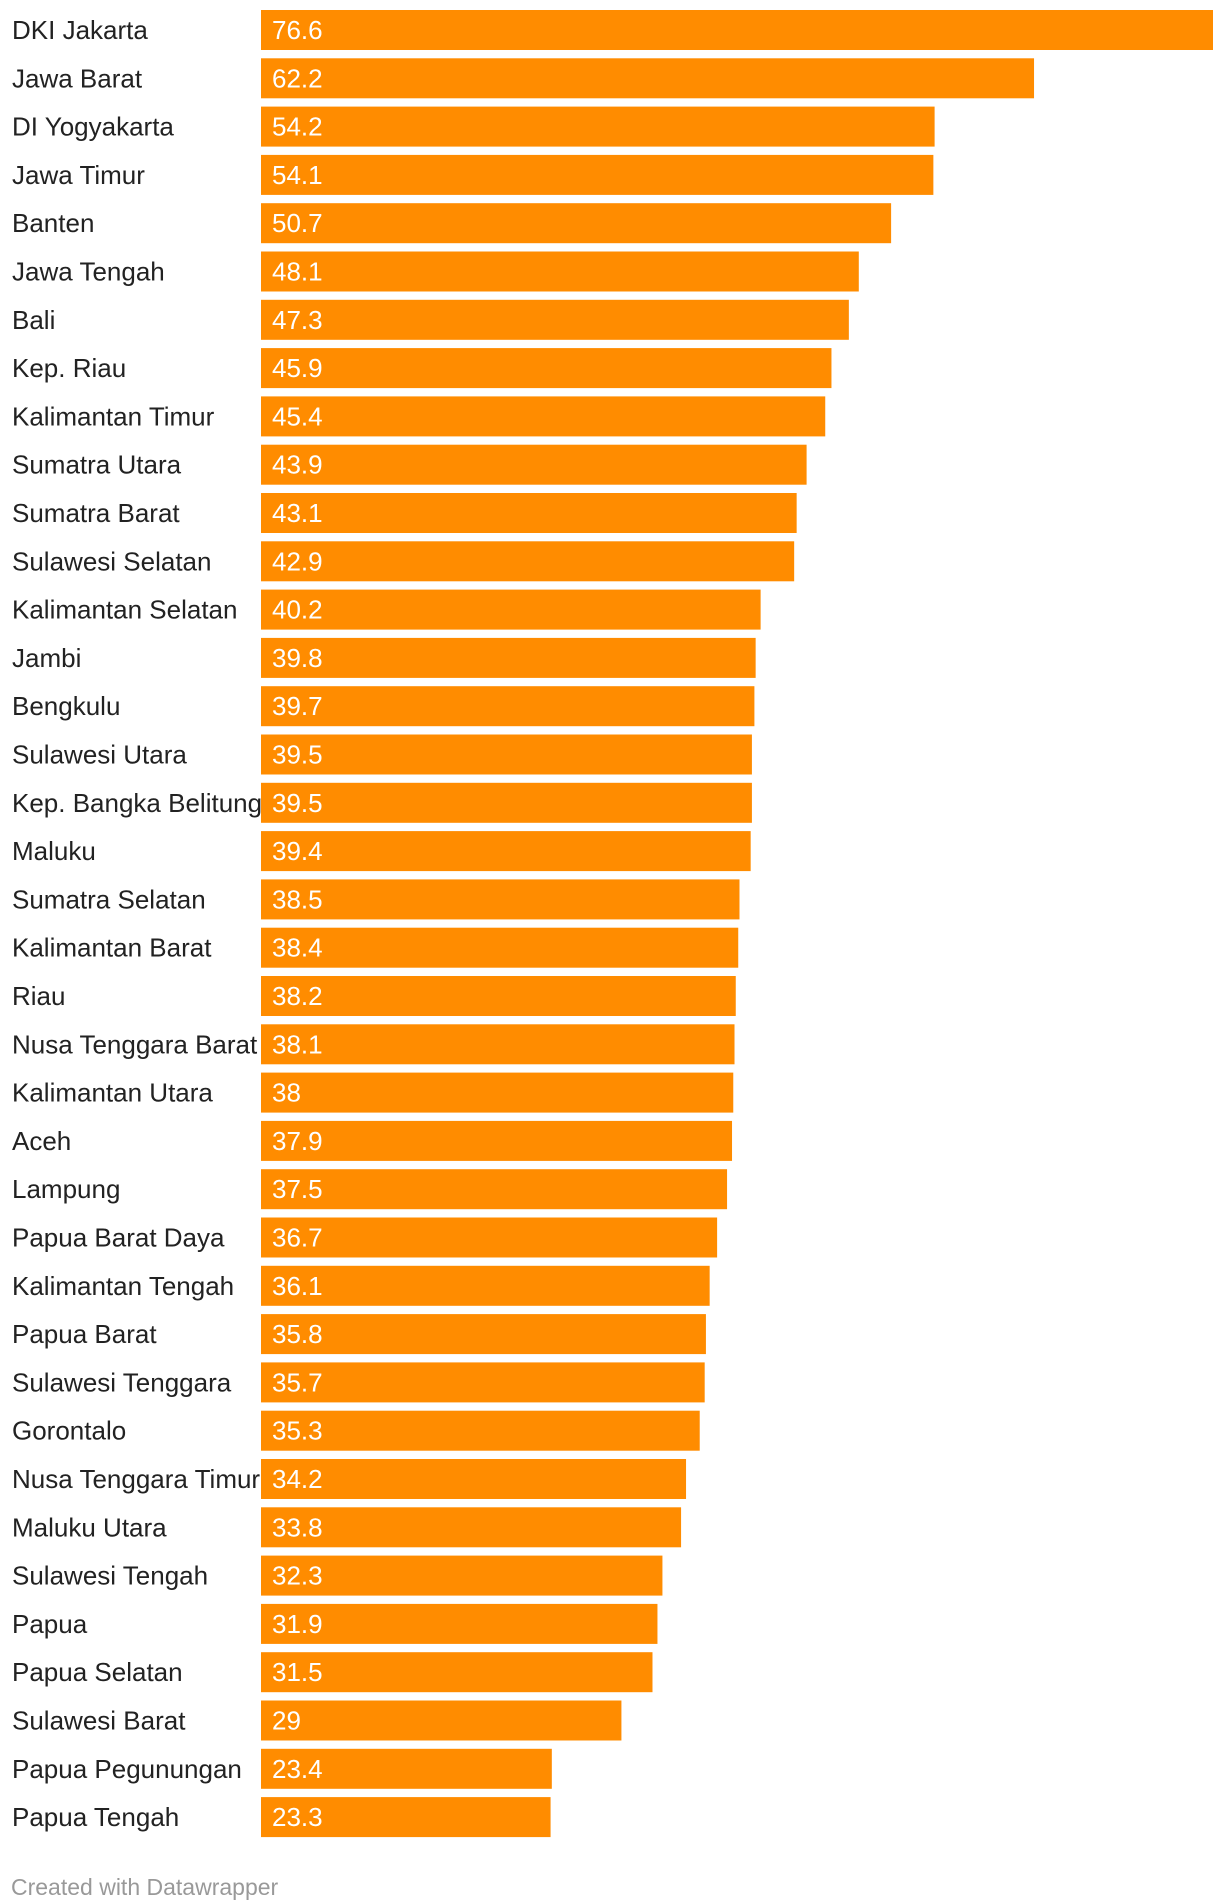 This screenshot has height=1902, width=1220. Describe the element at coordinates (356, 1430) in the screenshot. I see `bar-row: Gorontalo 35.3` at that location.